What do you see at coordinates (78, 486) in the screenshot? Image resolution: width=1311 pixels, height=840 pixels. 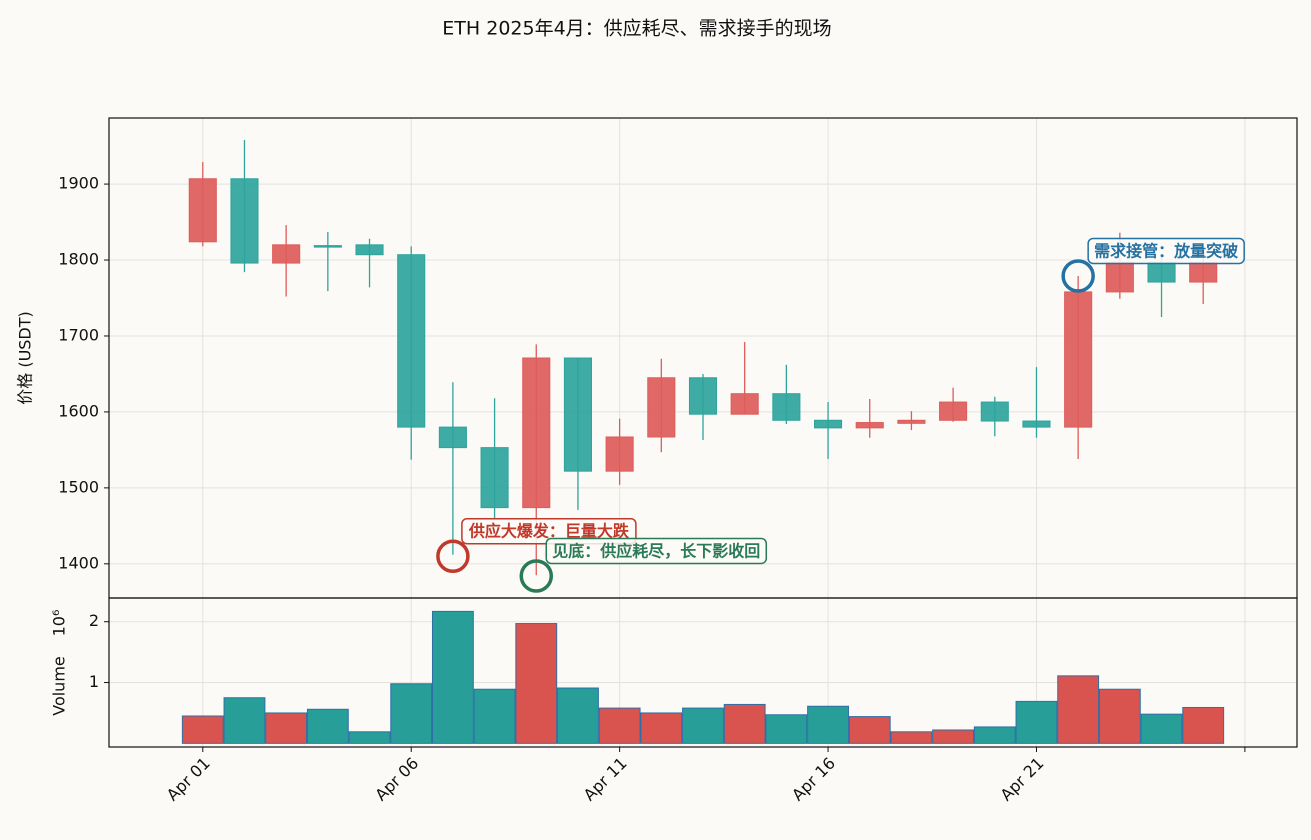 I see `y-tick-label: 1500` at bounding box center [78, 486].